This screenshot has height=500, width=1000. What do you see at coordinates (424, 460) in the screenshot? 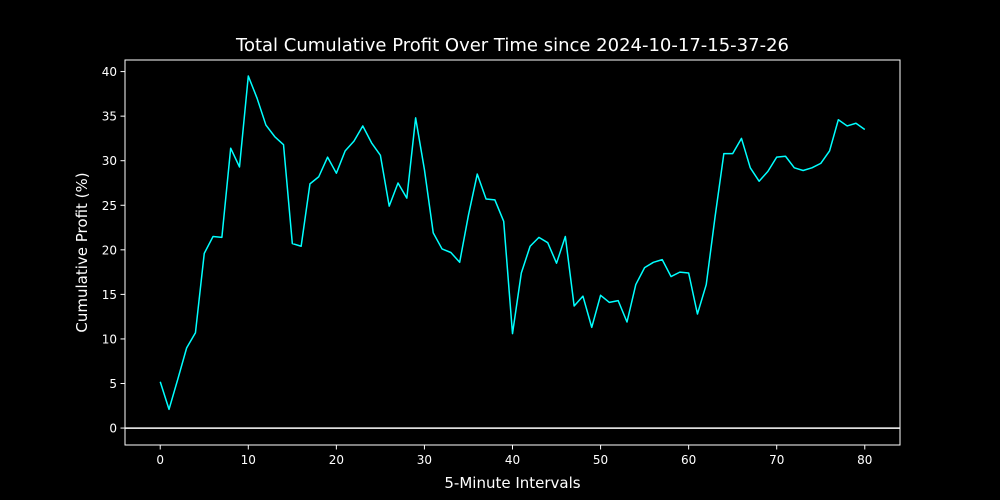
I see `x-tick-label: 30` at bounding box center [424, 460].